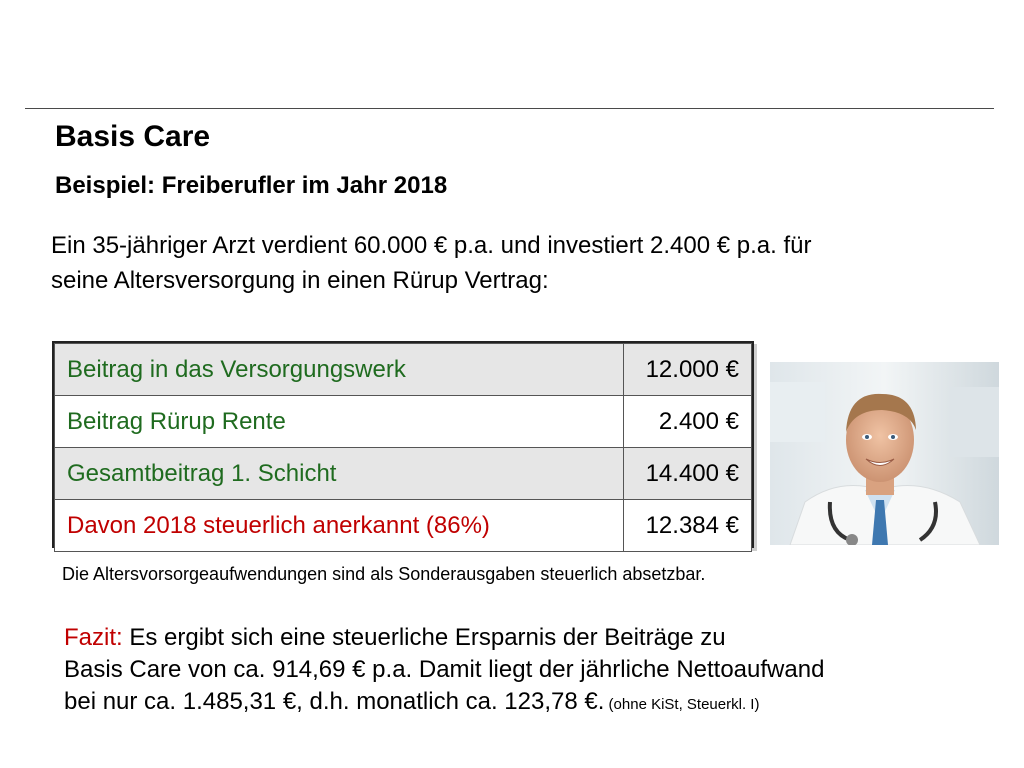 The image size is (1024, 768). Describe the element at coordinates (339, 525) in the screenshot. I see `row-label: Davon 2018 steuerlich anerkannt (86%)` at that location.